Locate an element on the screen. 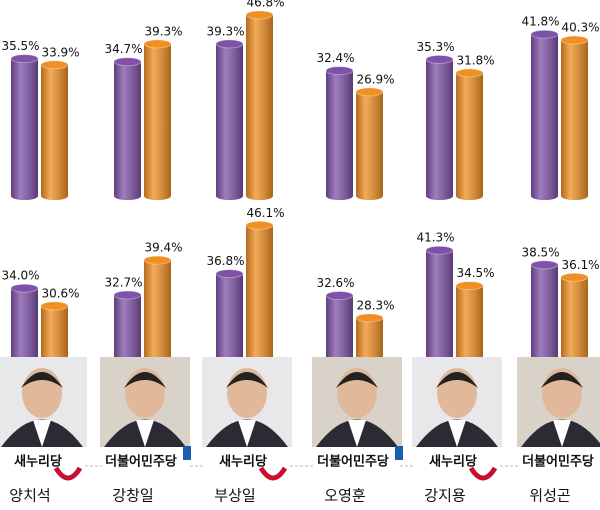  value-label: 41.8% is located at coordinates (540, 22).